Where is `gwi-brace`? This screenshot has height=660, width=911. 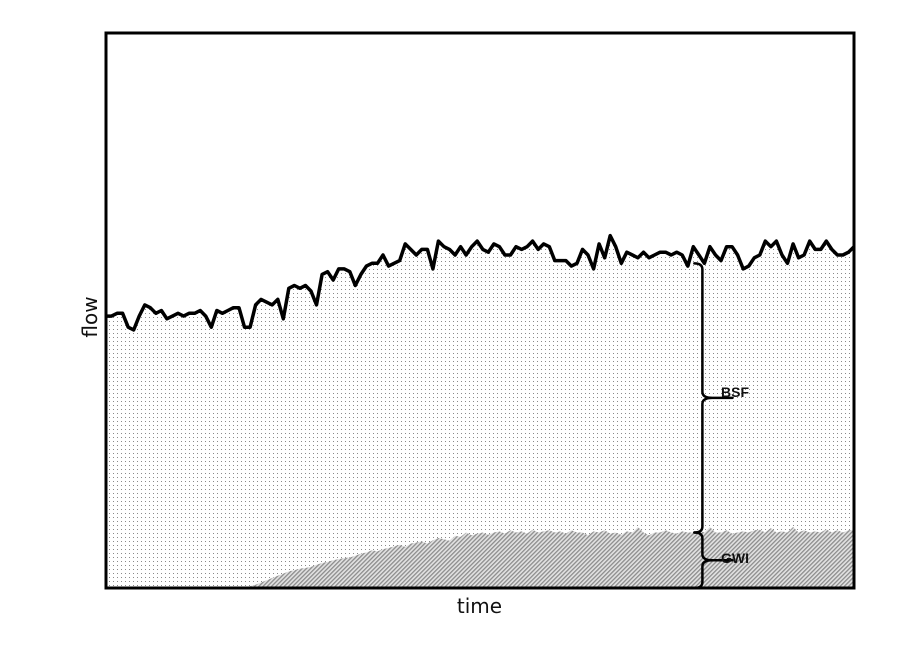 gwi-brace is located at coordinates (713, 560).